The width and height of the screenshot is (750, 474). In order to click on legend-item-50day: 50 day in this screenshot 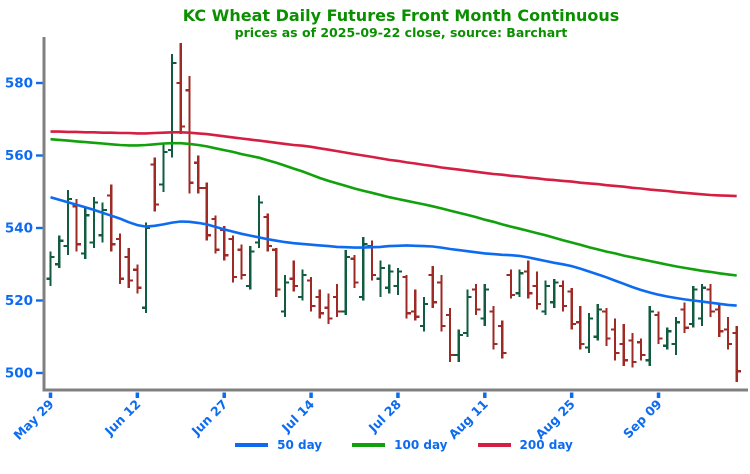, I will do `click(278, 445)`.